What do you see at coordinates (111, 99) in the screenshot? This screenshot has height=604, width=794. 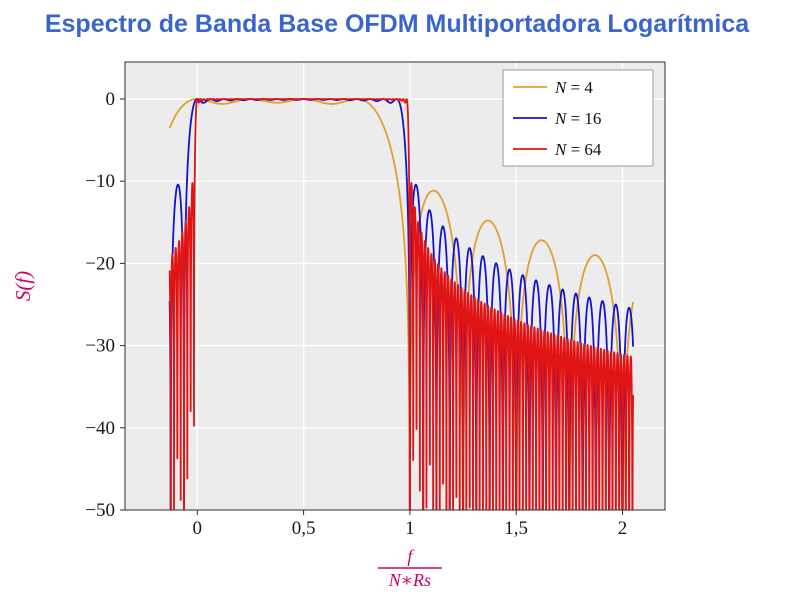 I see `y-tick-label: 0` at bounding box center [111, 99].